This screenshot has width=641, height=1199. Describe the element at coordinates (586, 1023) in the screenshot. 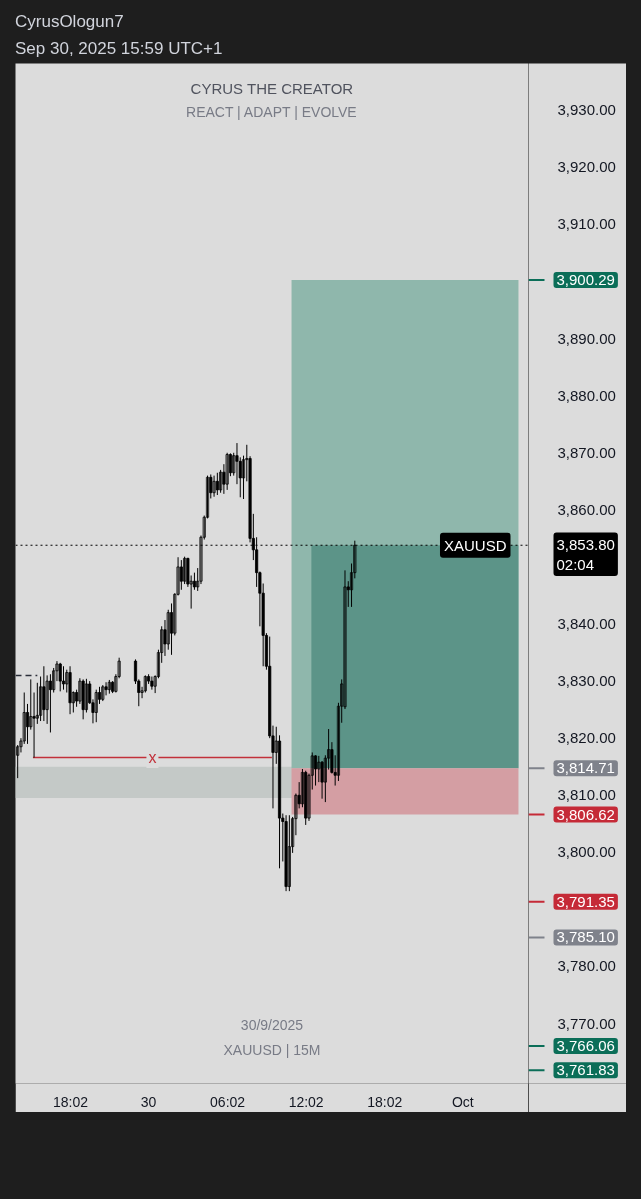

I see `y-tick-label: 3,770.00` at that location.